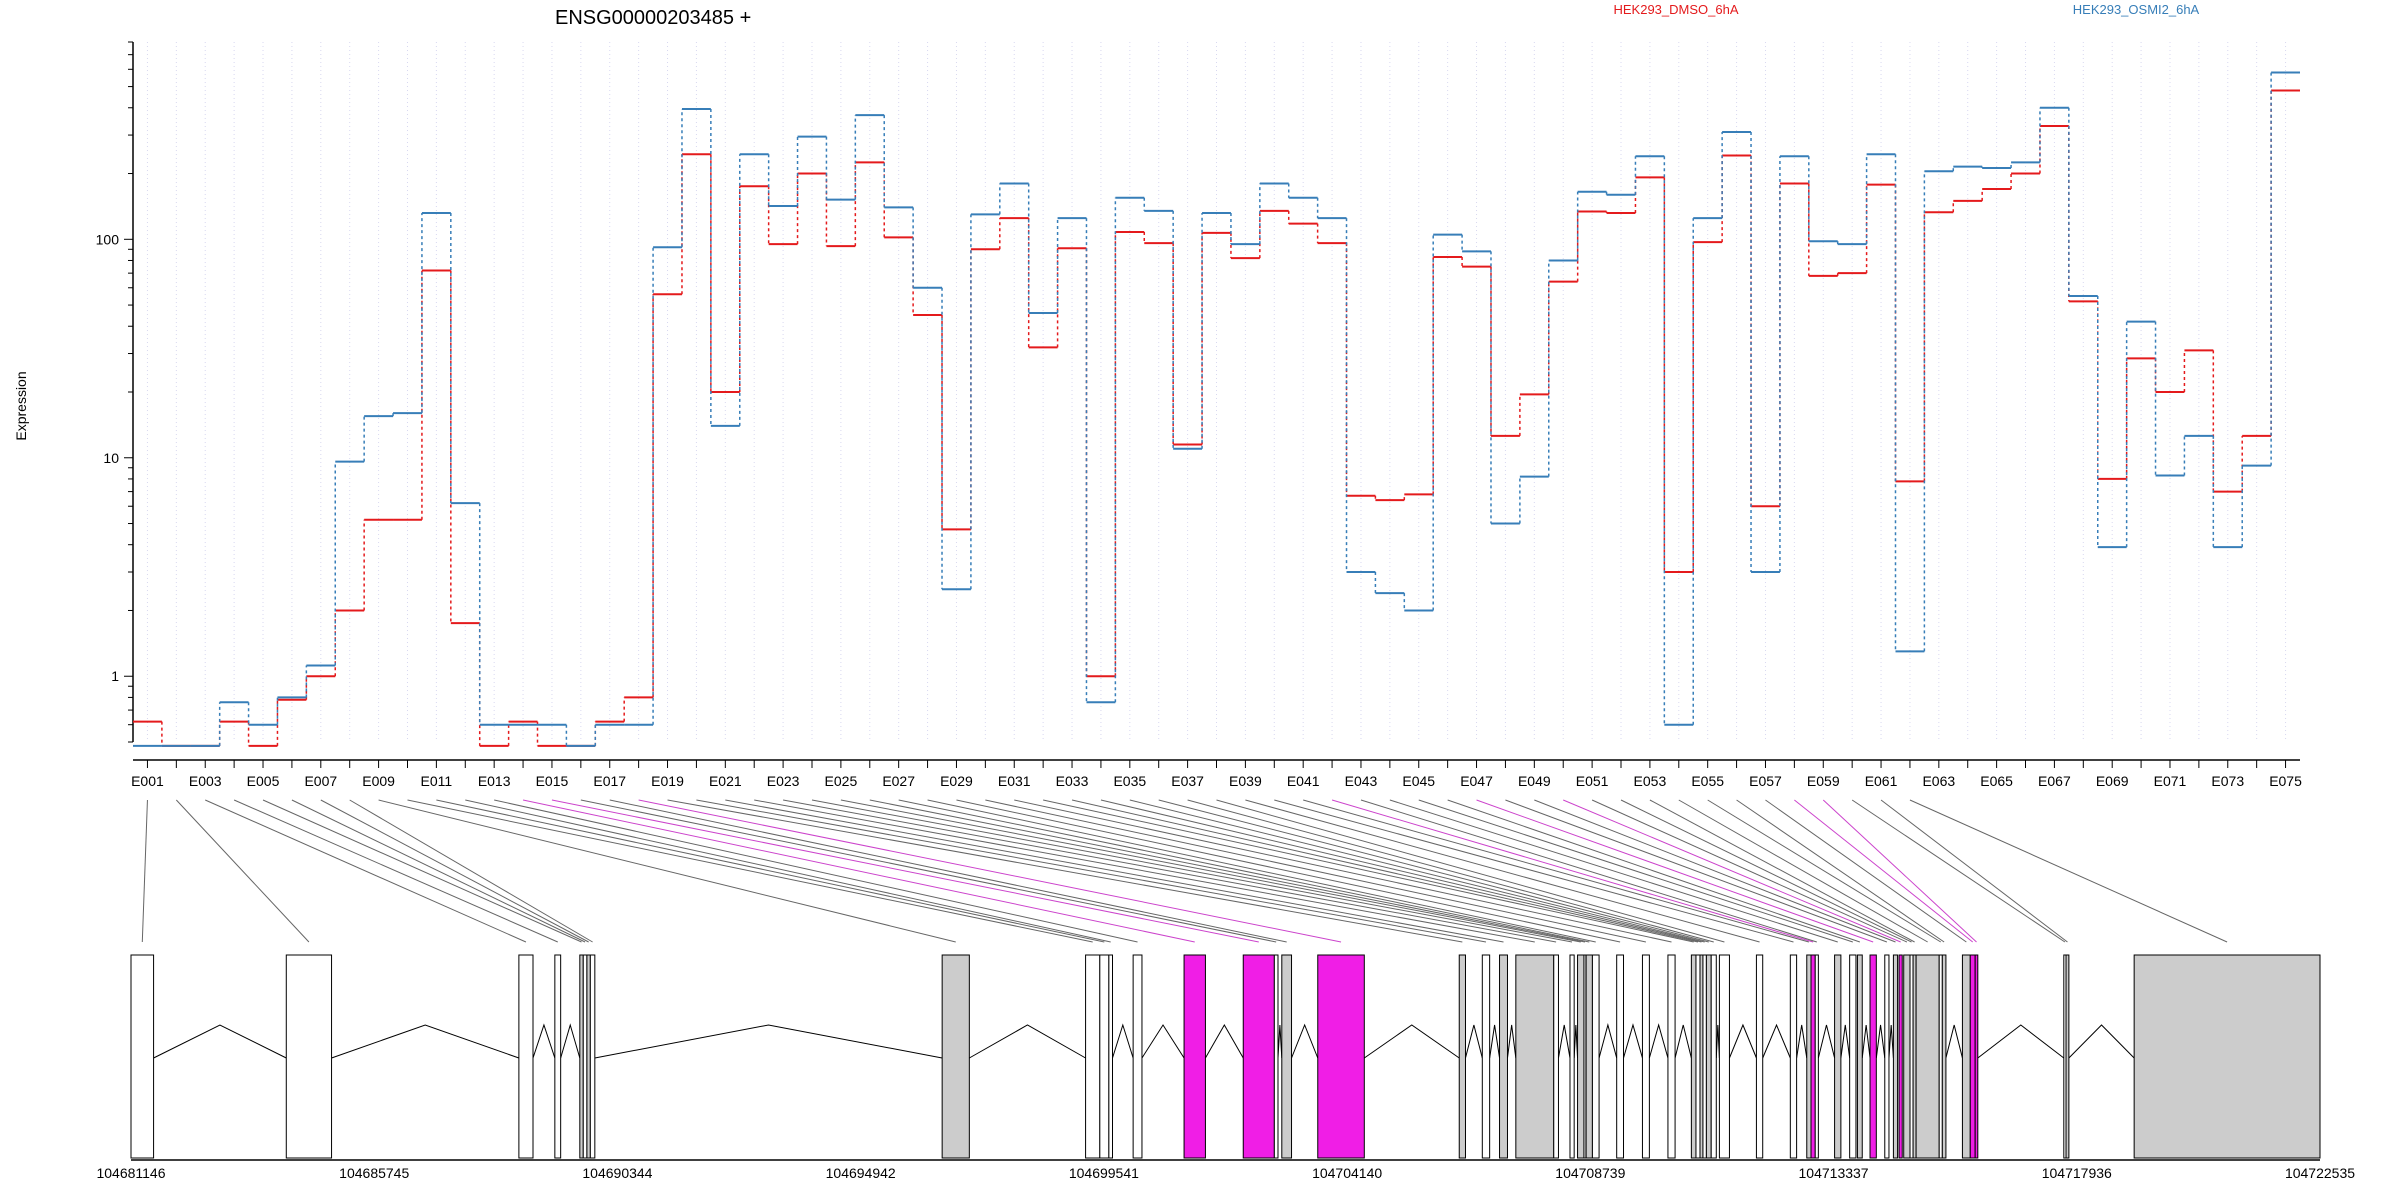 The height and width of the screenshot is (1200, 2400). Describe the element at coordinates (108, 239) in the screenshot. I see `y-tick-label: 100` at that location.